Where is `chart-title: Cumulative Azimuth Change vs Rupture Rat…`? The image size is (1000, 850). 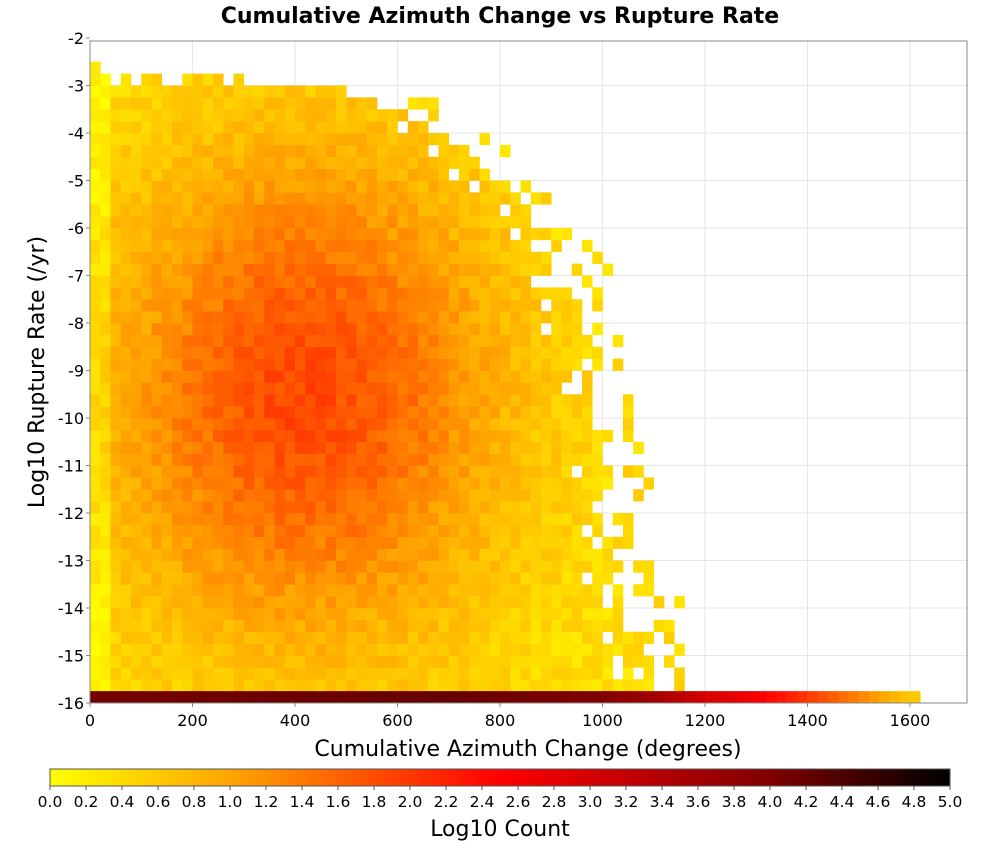 chart-title: Cumulative Azimuth Change vs Rupture Rat… is located at coordinates (500, 16).